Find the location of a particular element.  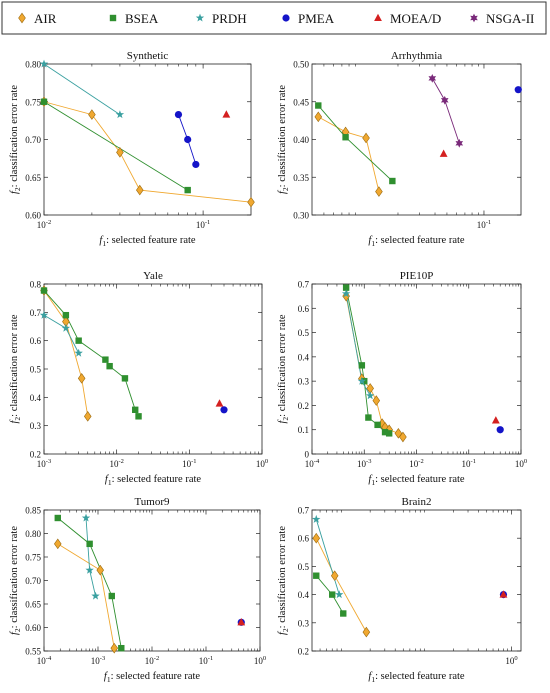

legend-entry-bsea: BSEA is located at coordinates (134, 18).